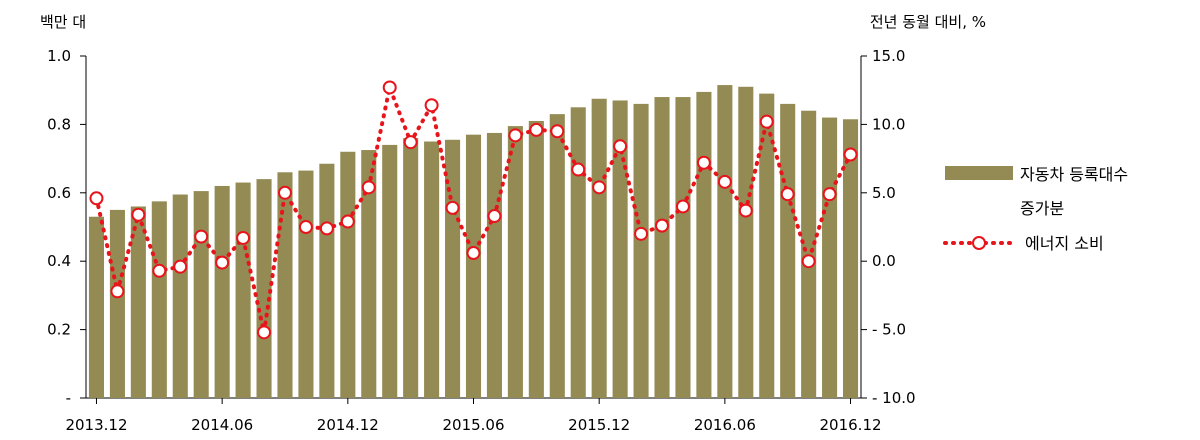 The width and height of the screenshot is (1200, 440). Describe the element at coordinates (96, 425) in the screenshot. I see `x-tick-label: 2013.12` at that location.